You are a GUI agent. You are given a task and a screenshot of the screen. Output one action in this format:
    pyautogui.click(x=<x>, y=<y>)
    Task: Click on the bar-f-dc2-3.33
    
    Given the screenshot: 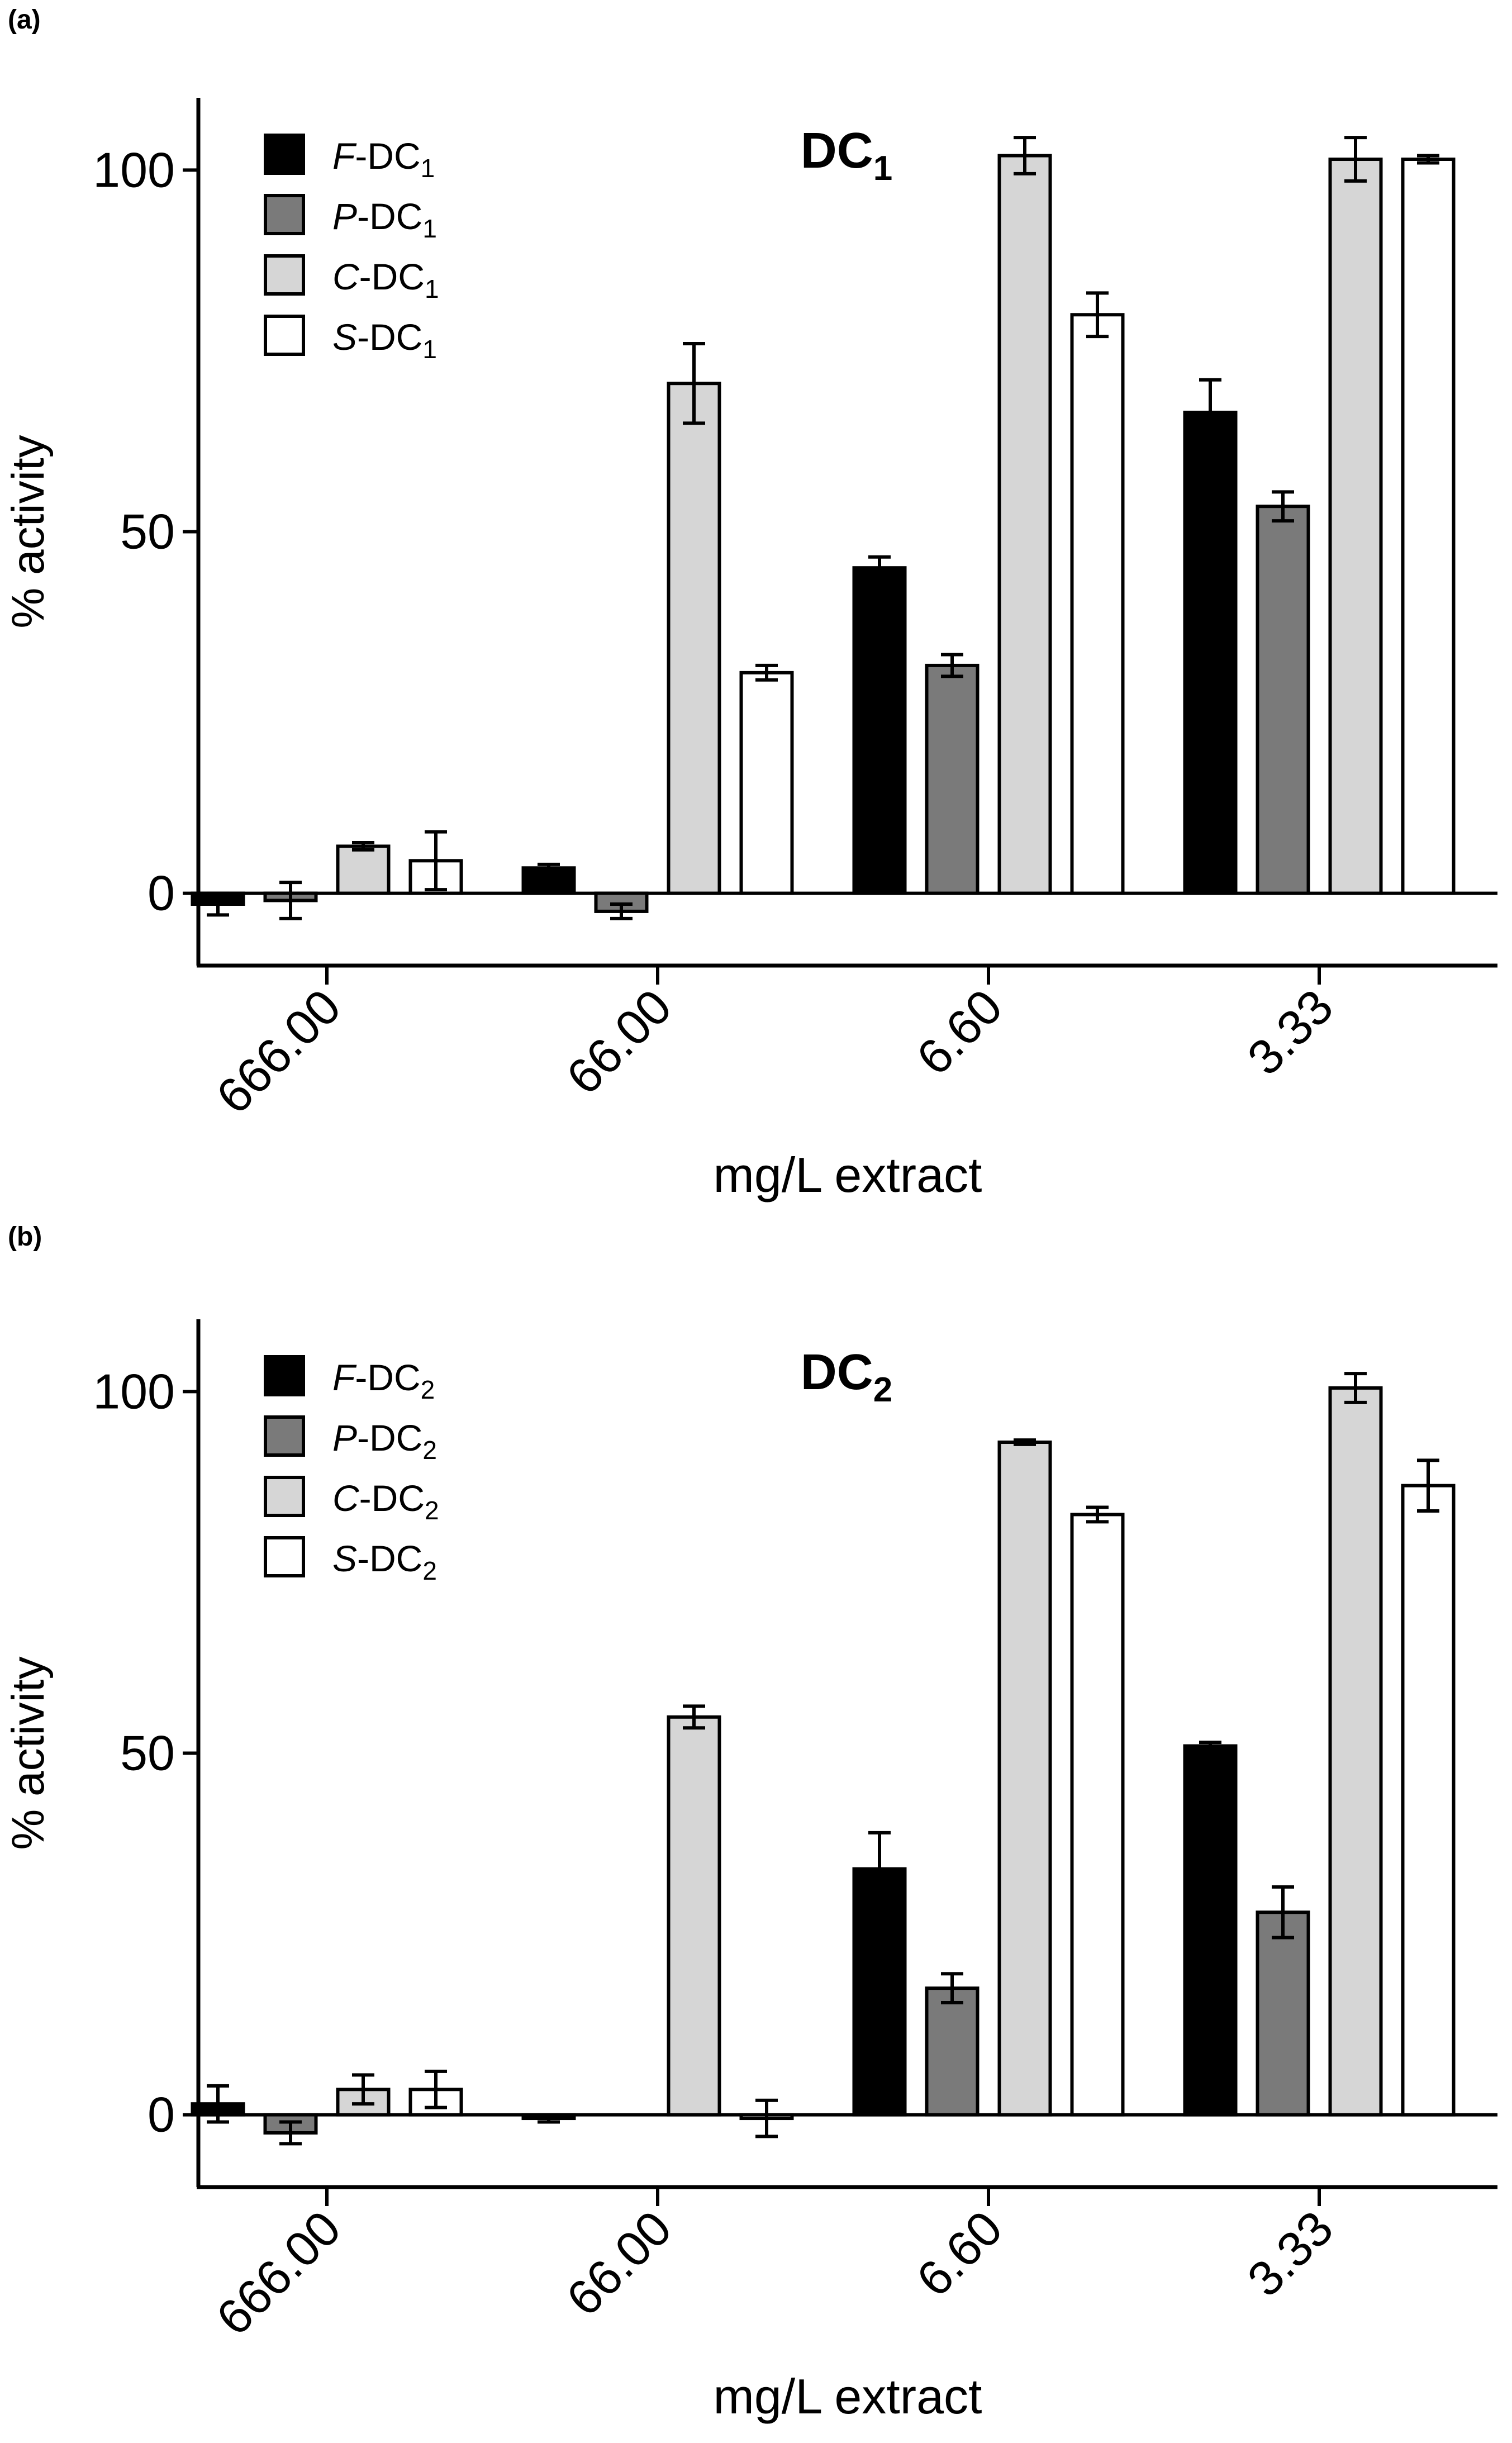 What is the action you would take?
    pyautogui.click(x=1210, y=1931)
    